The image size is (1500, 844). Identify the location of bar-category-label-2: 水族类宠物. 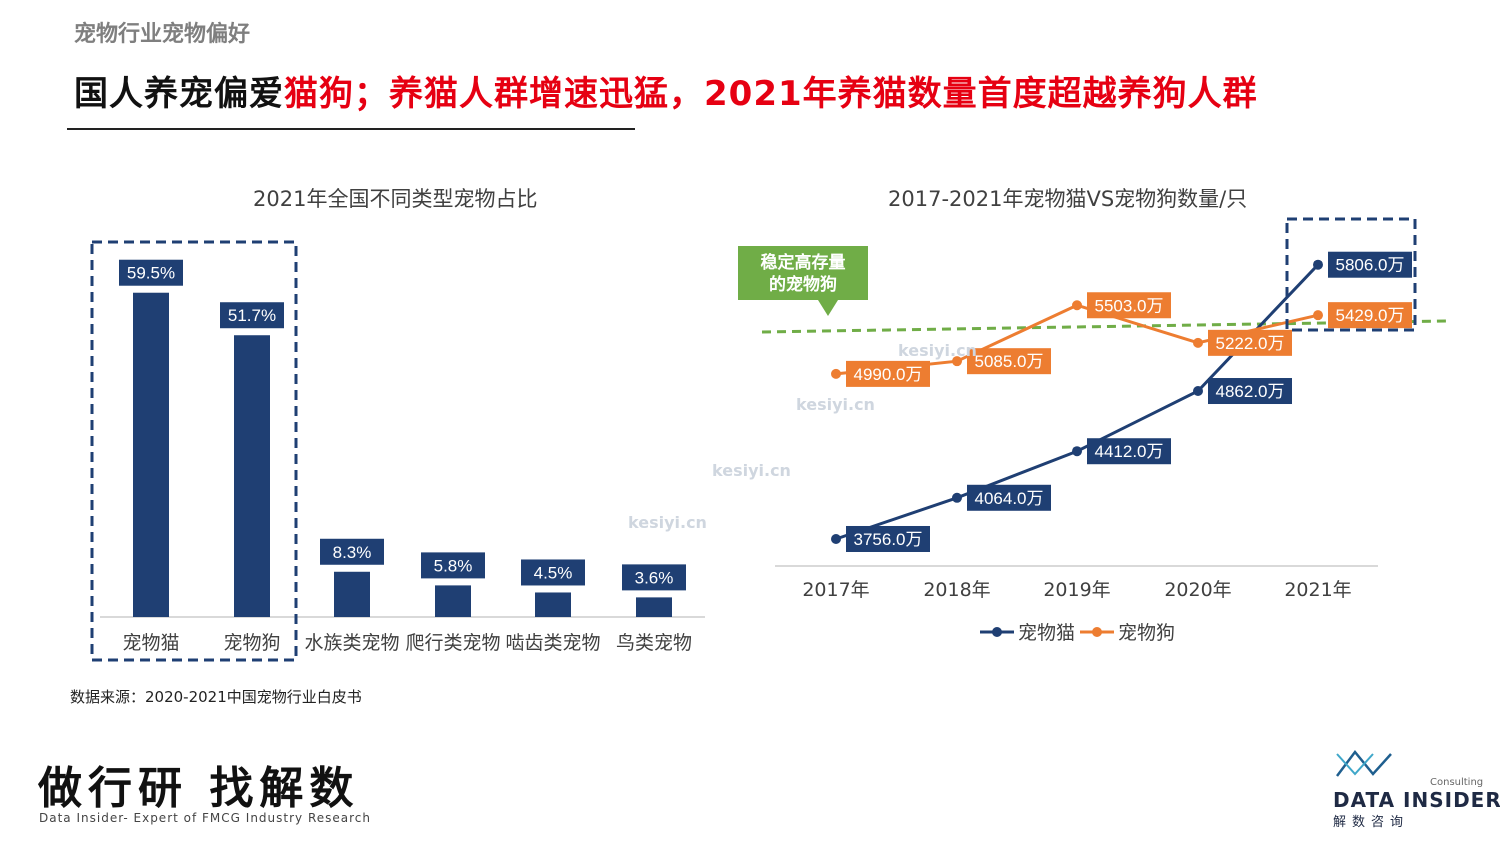
(351, 643).